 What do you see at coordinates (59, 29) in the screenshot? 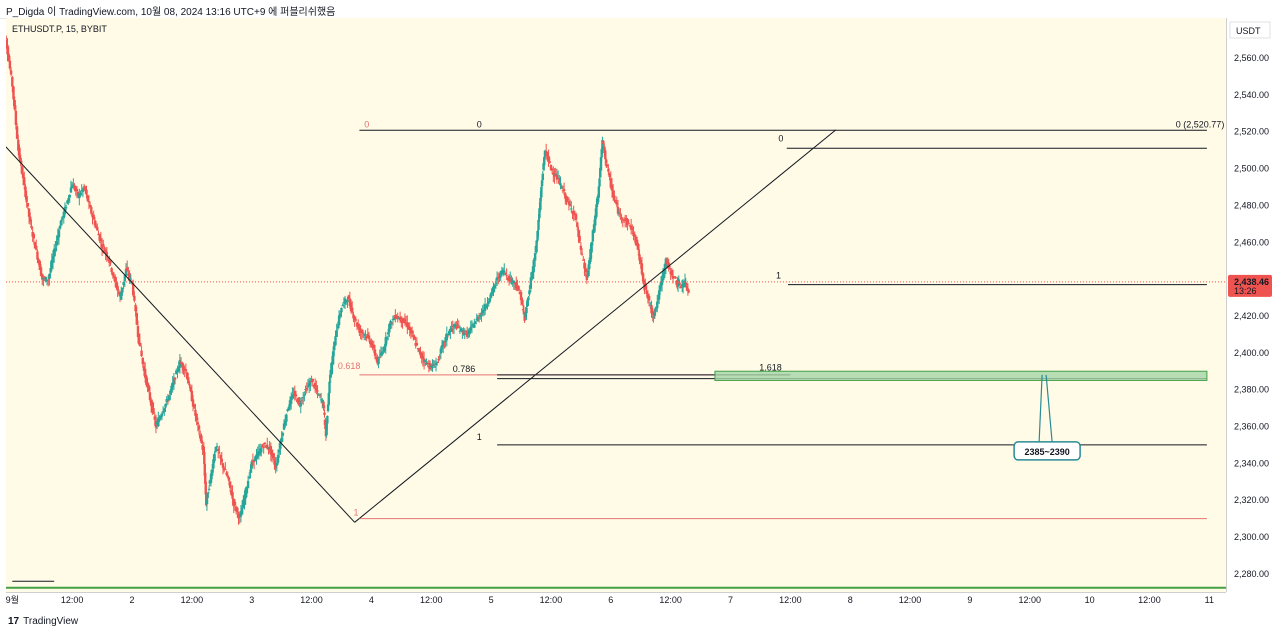
I see `symbol-label: ETHUSDT.P, 15, BYBIT` at bounding box center [59, 29].